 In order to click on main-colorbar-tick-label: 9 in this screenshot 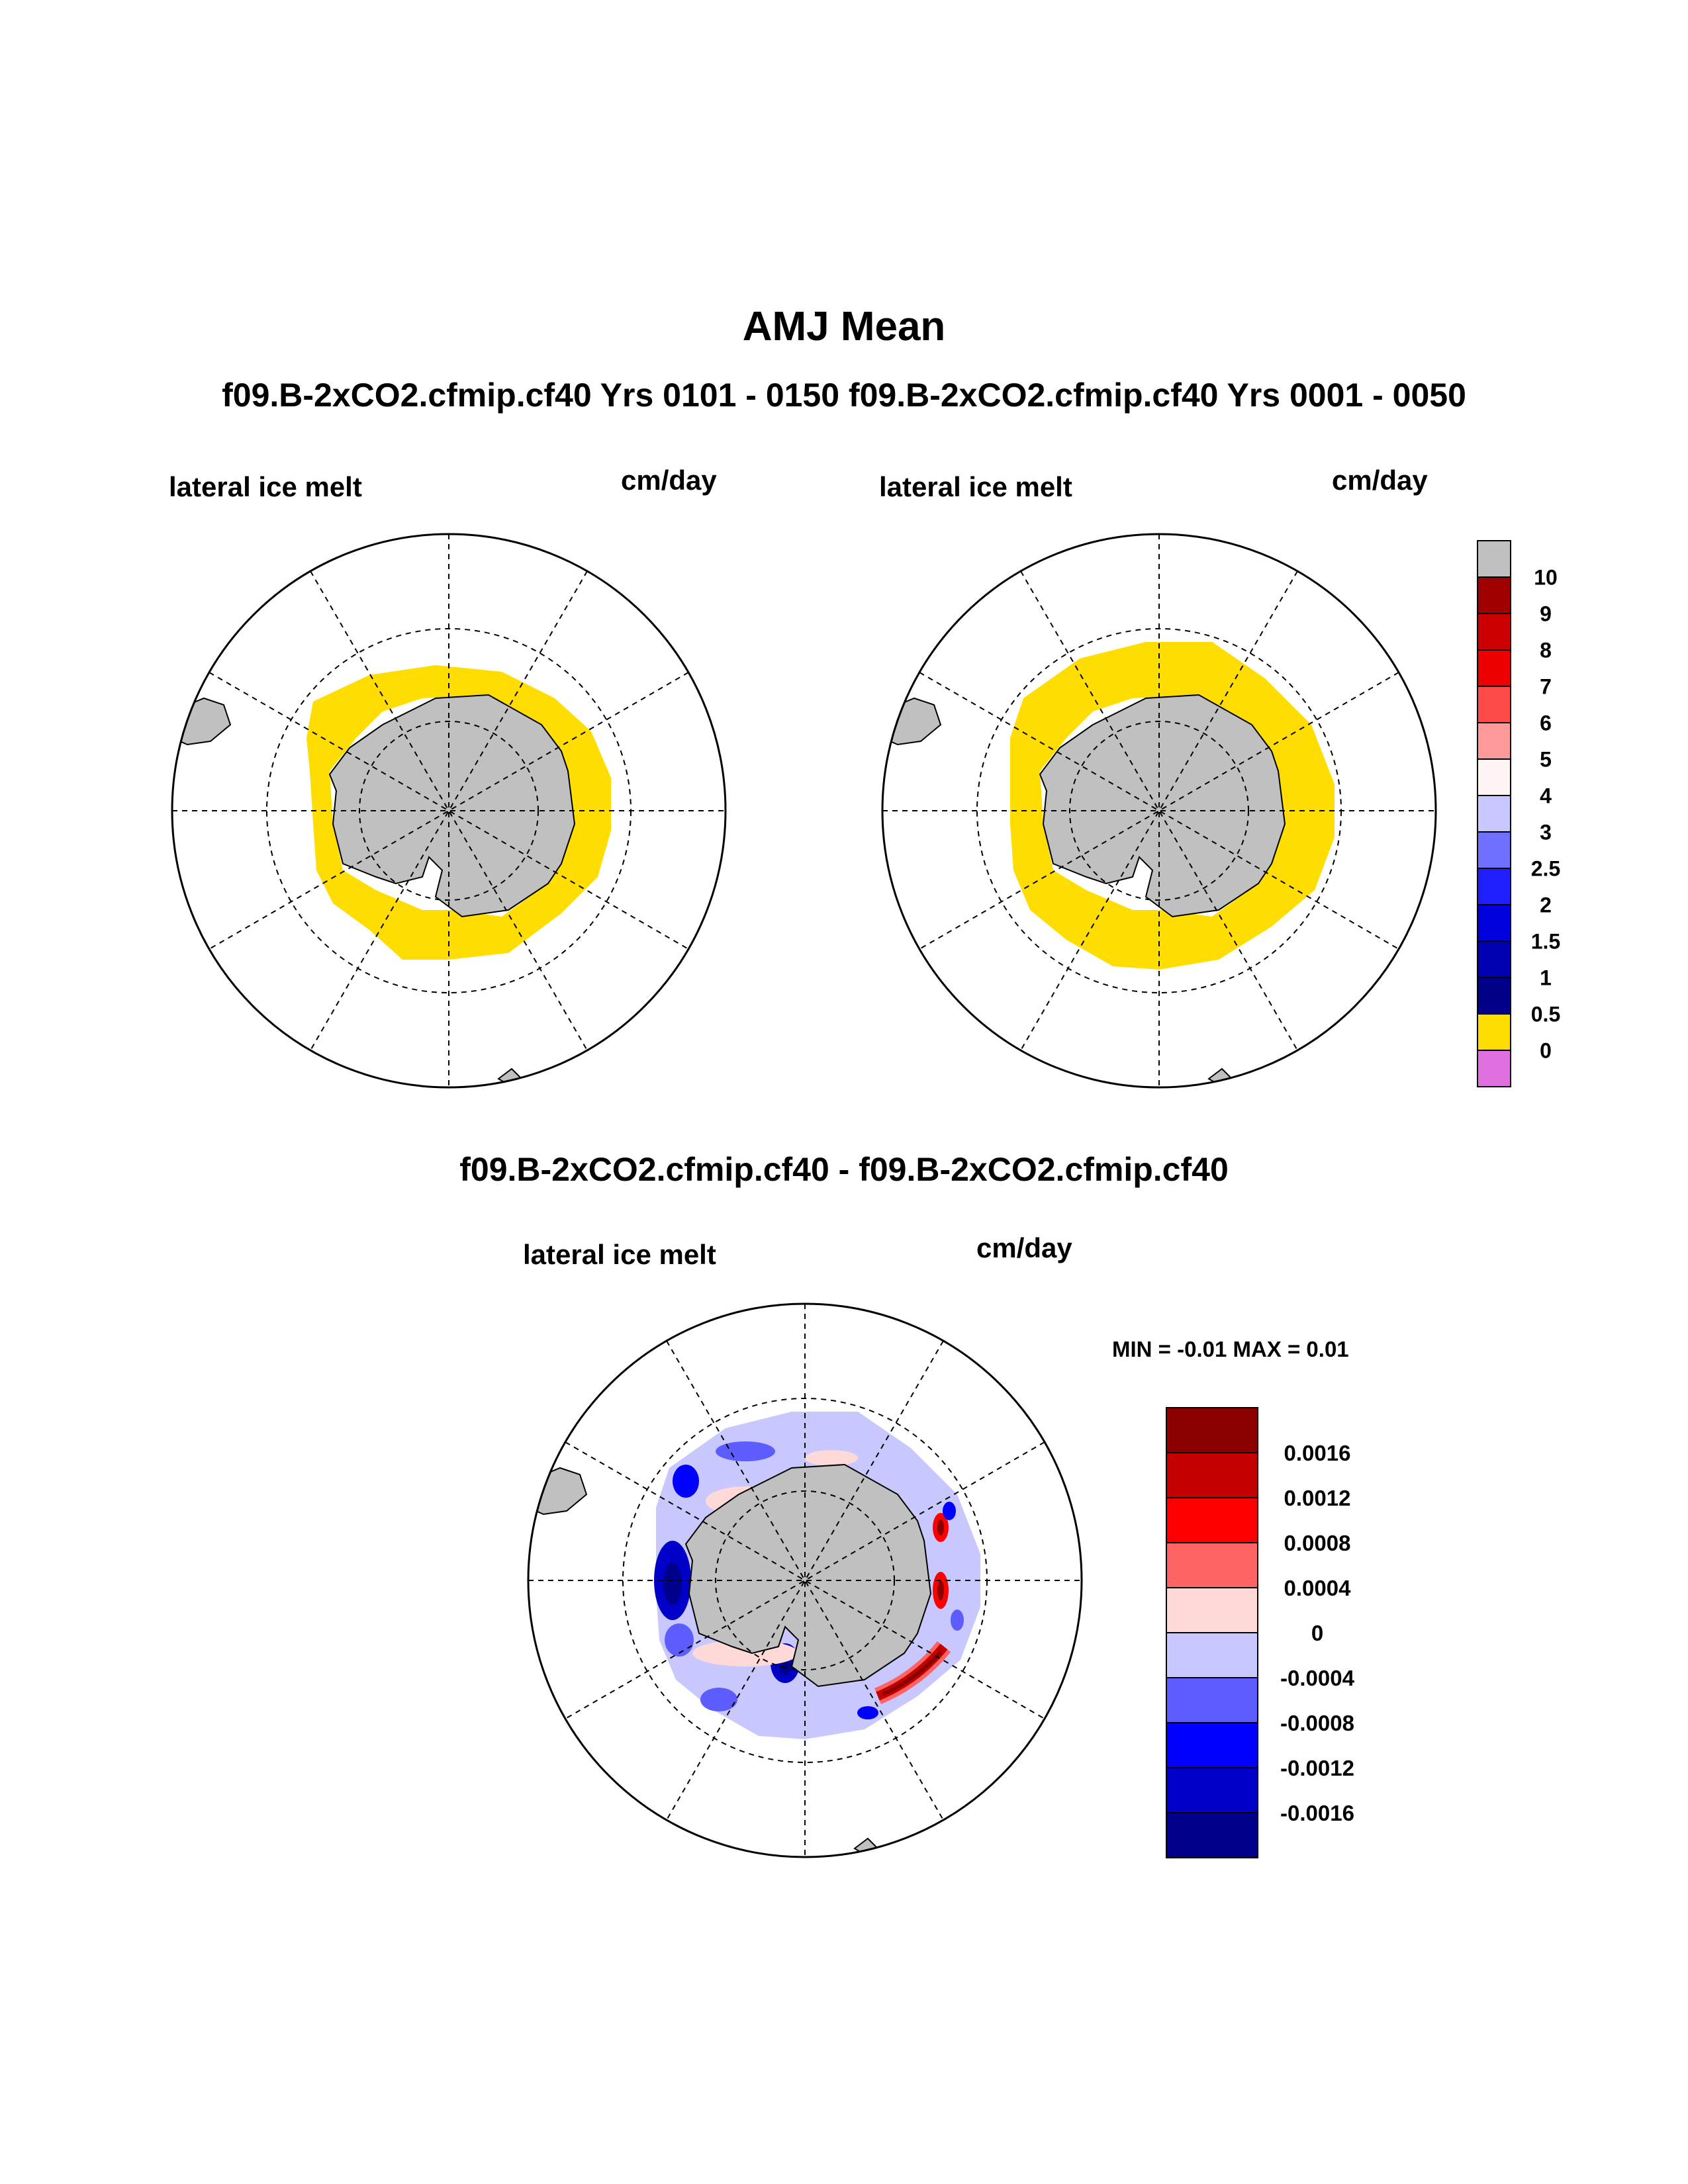, I will do `click(1546, 614)`.